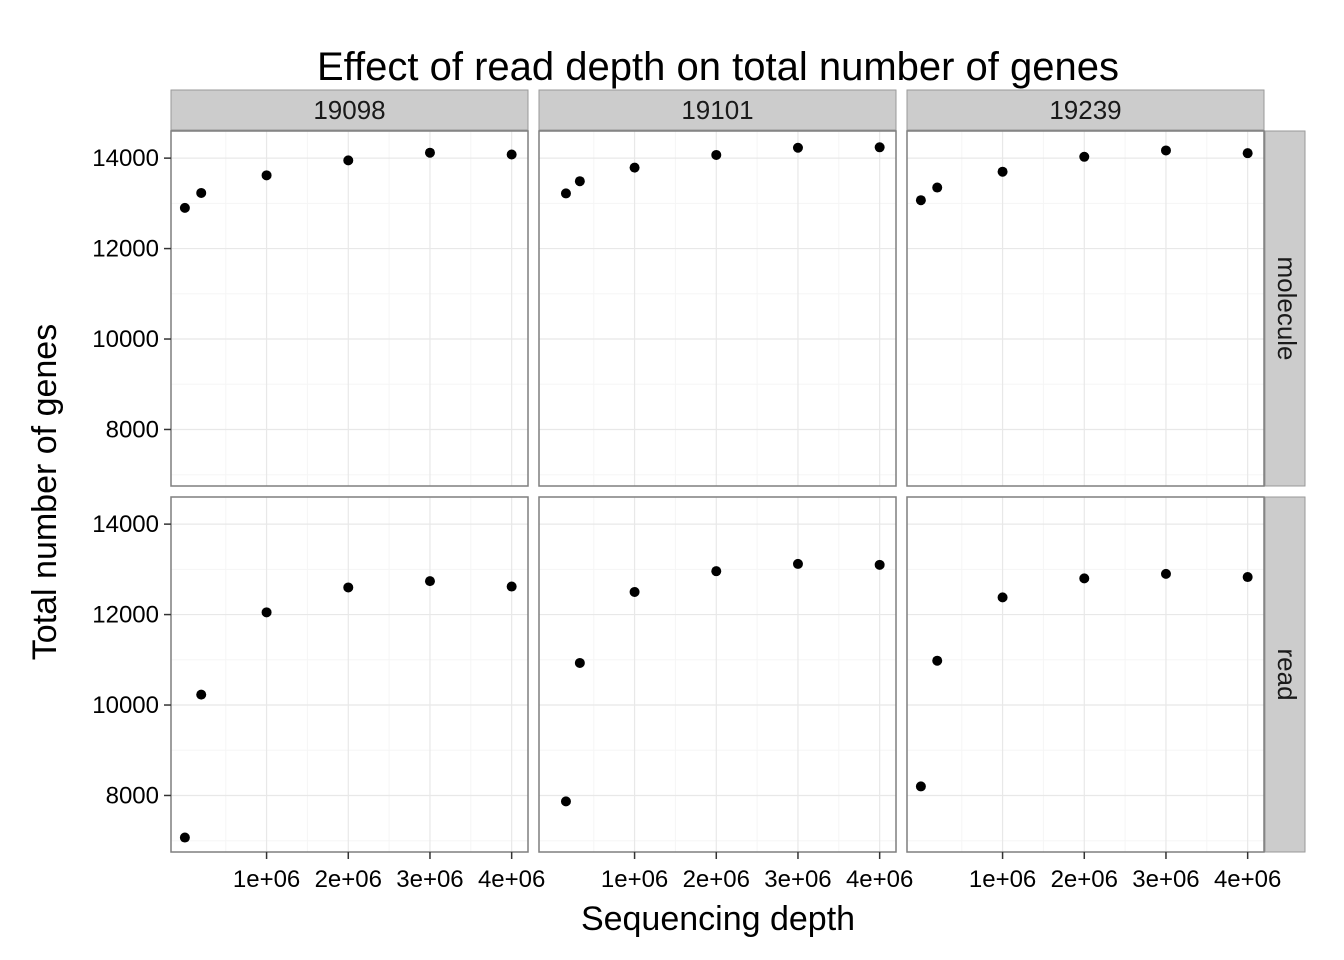 The height and width of the screenshot is (960, 1344). I want to click on y-axis-title: Total number of genes, so click(45, 492).